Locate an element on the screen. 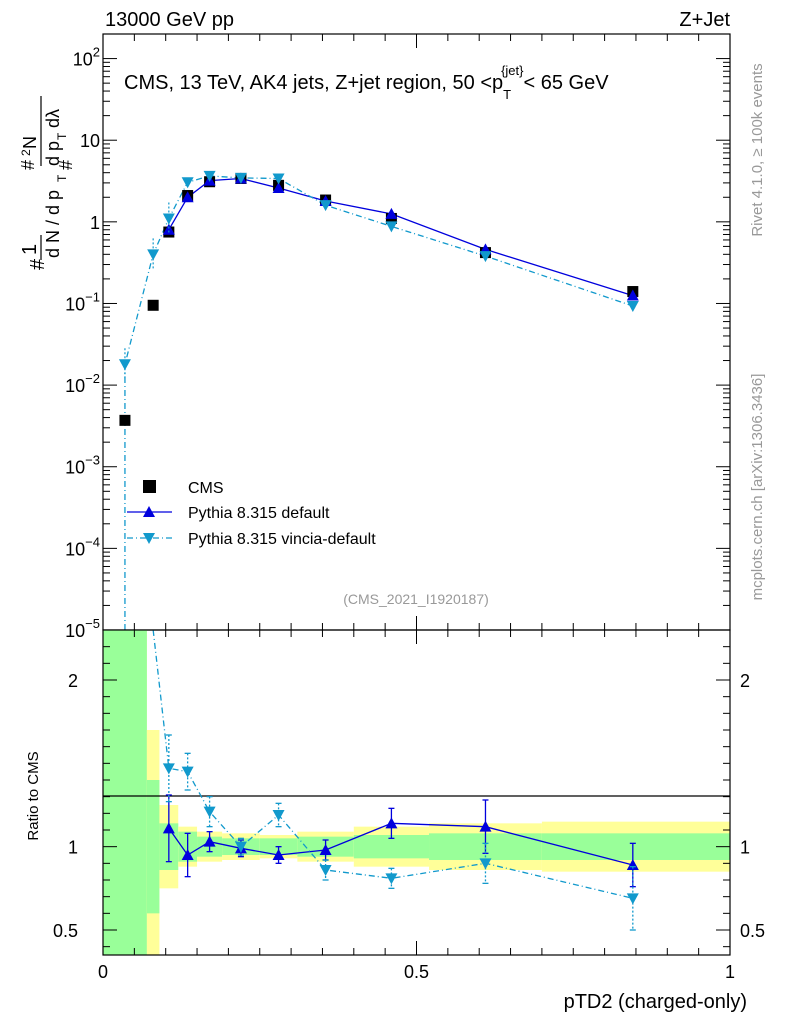  legend-marker-vincia is located at coordinates (149, 538).